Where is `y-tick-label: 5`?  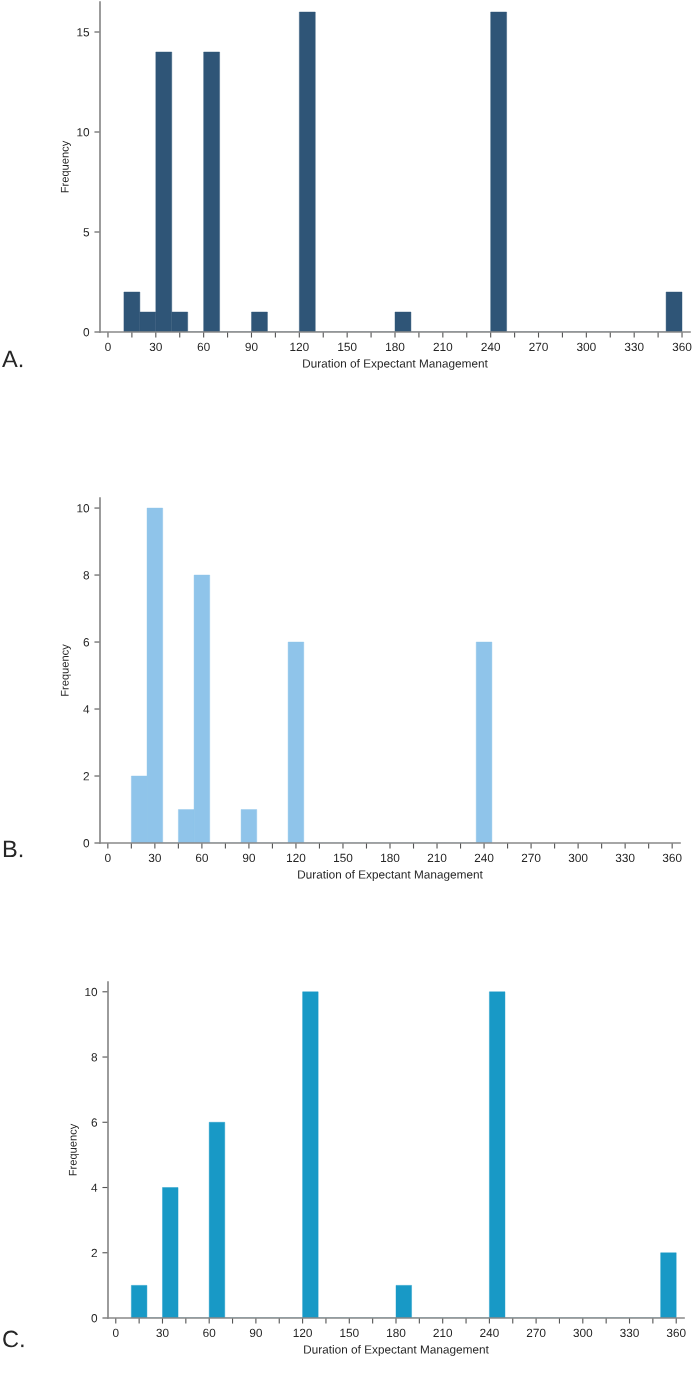
y-tick-label: 5 is located at coordinates (86, 232).